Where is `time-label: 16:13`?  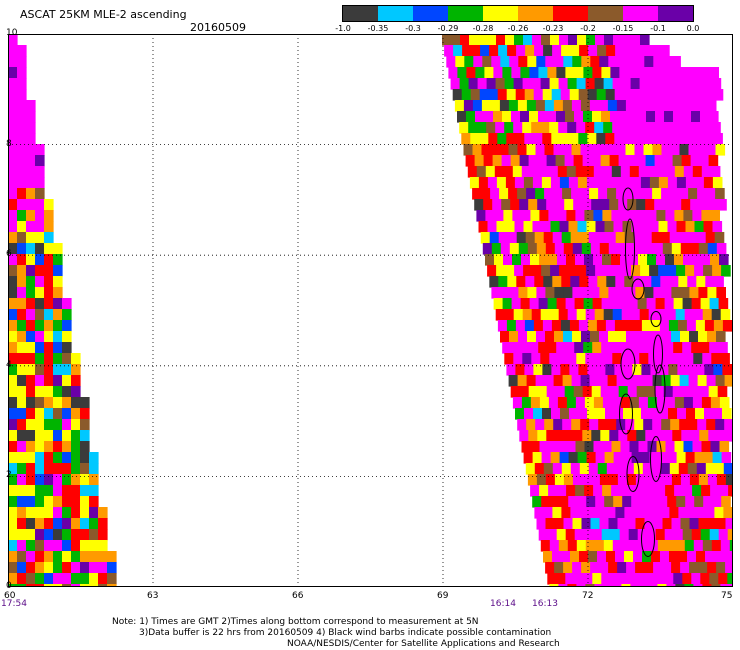
time-label: 16:13 is located at coordinates (545, 604).